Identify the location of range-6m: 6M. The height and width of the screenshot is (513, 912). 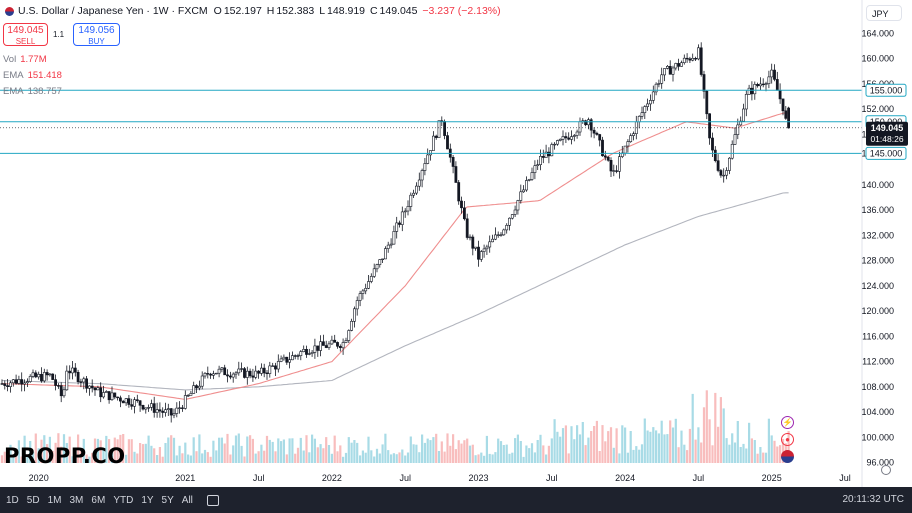
(98, 500).